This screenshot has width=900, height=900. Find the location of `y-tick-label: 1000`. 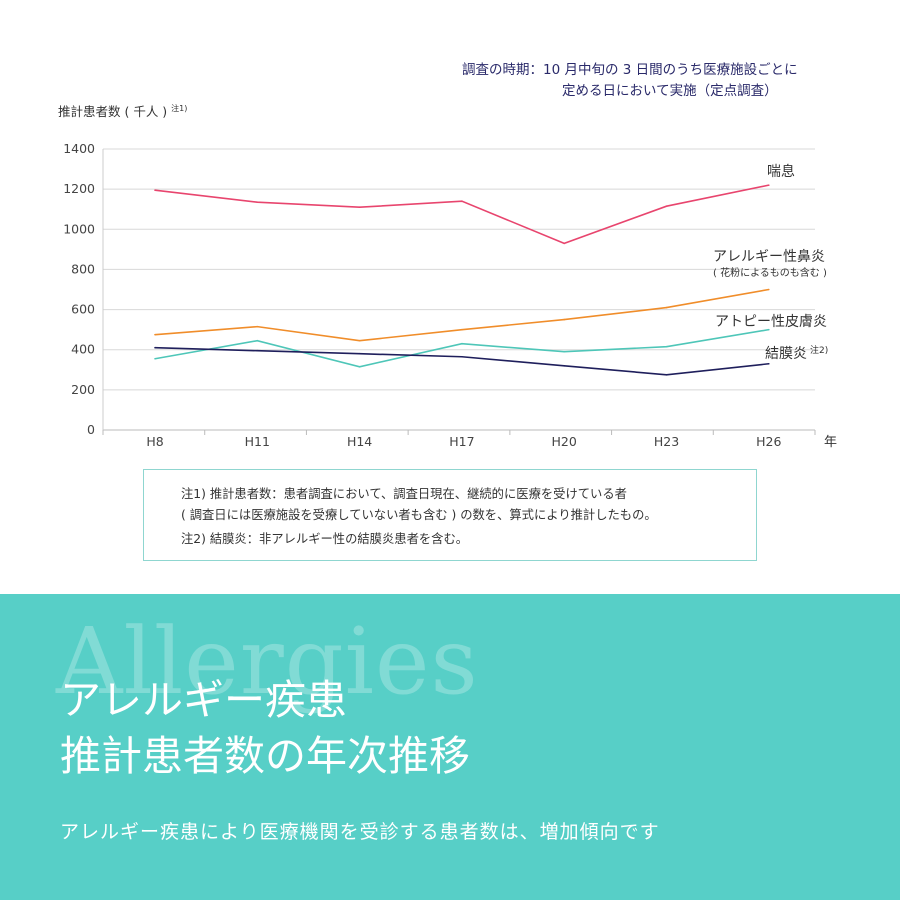

y-tick-label: 1000 is located at coordinates (79, 228).